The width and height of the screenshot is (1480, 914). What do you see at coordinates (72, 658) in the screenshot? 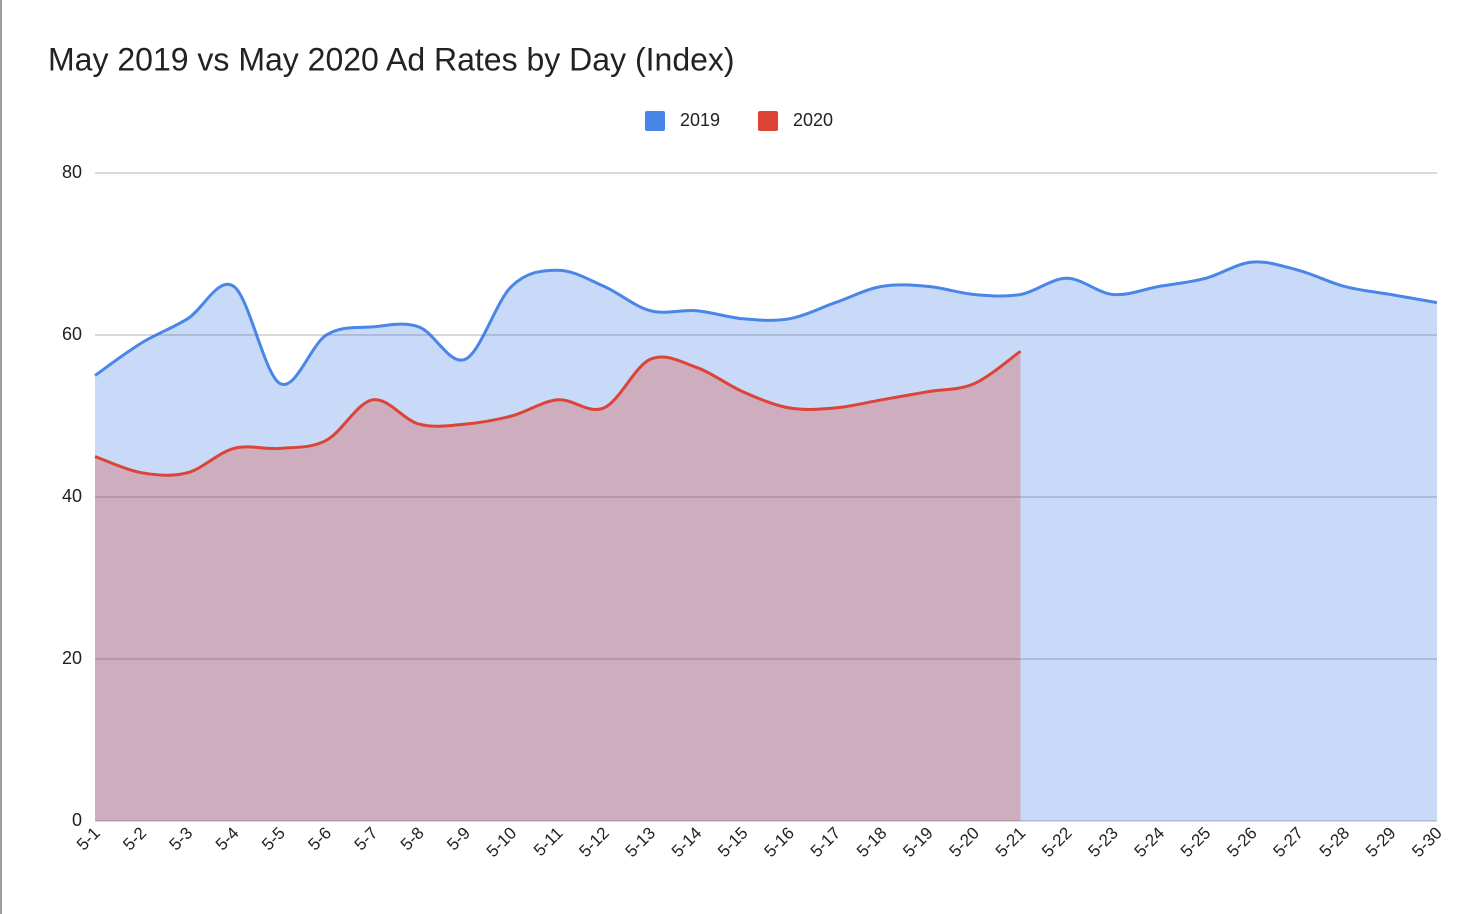
I see `y-tick-label: 20` at bounding box center [72, 658].